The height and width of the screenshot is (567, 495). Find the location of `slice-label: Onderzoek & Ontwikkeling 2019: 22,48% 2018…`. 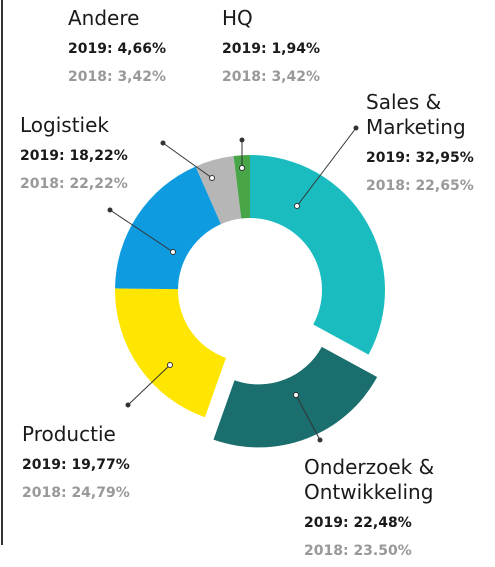

slice-label: Onderzoek & Ontwikkeling 2019: 22,48% 2018… is located at coordinates (394, 510).